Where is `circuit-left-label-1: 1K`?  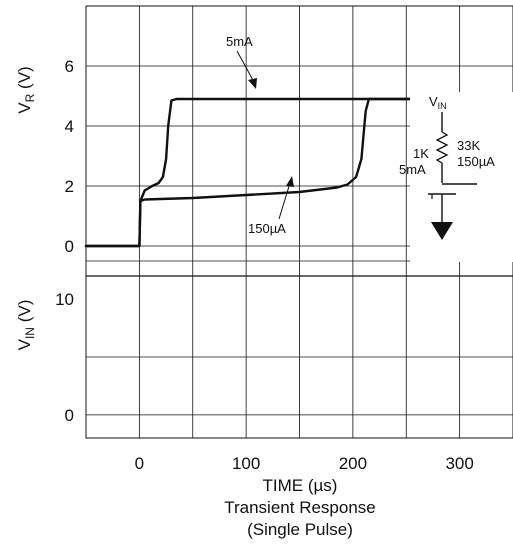
circuit-left-label-1: 1K is located at coordinates (421, 153).